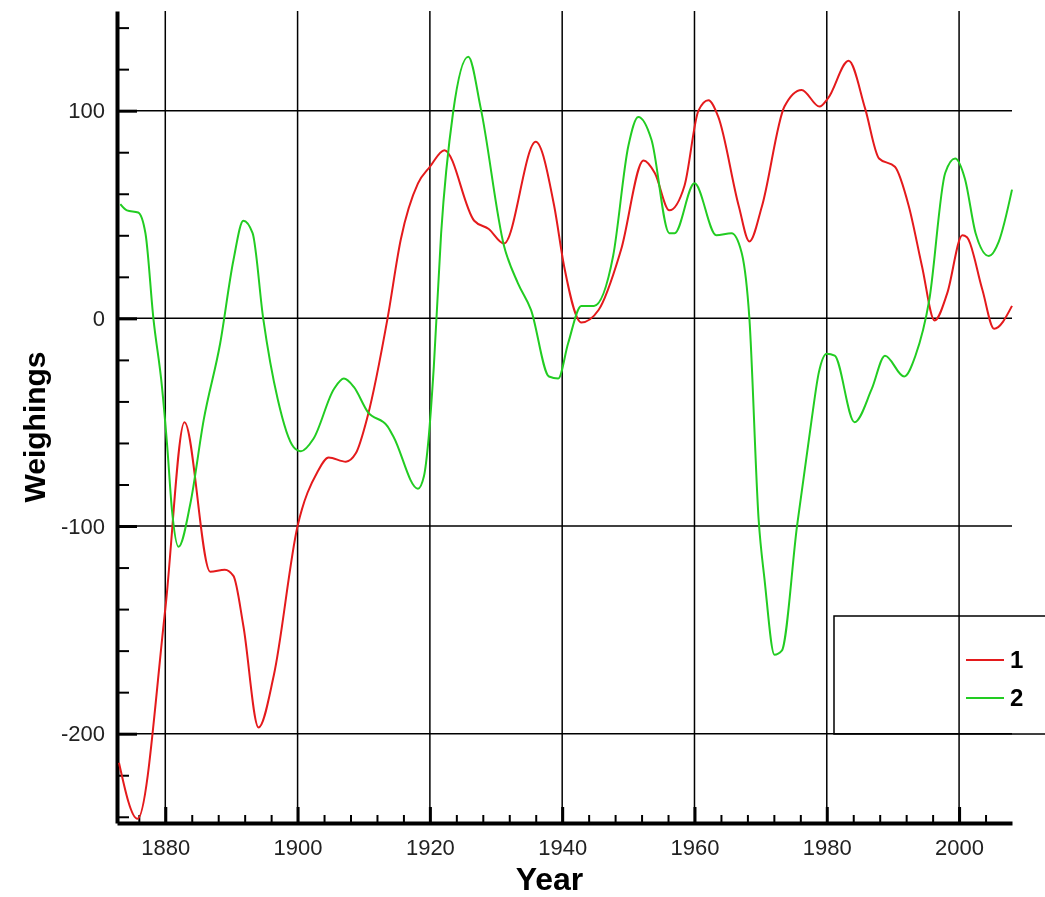  Describe the element at coordinates (1017, 697) in the screenshot. I see `legend-label: 2` at that location.